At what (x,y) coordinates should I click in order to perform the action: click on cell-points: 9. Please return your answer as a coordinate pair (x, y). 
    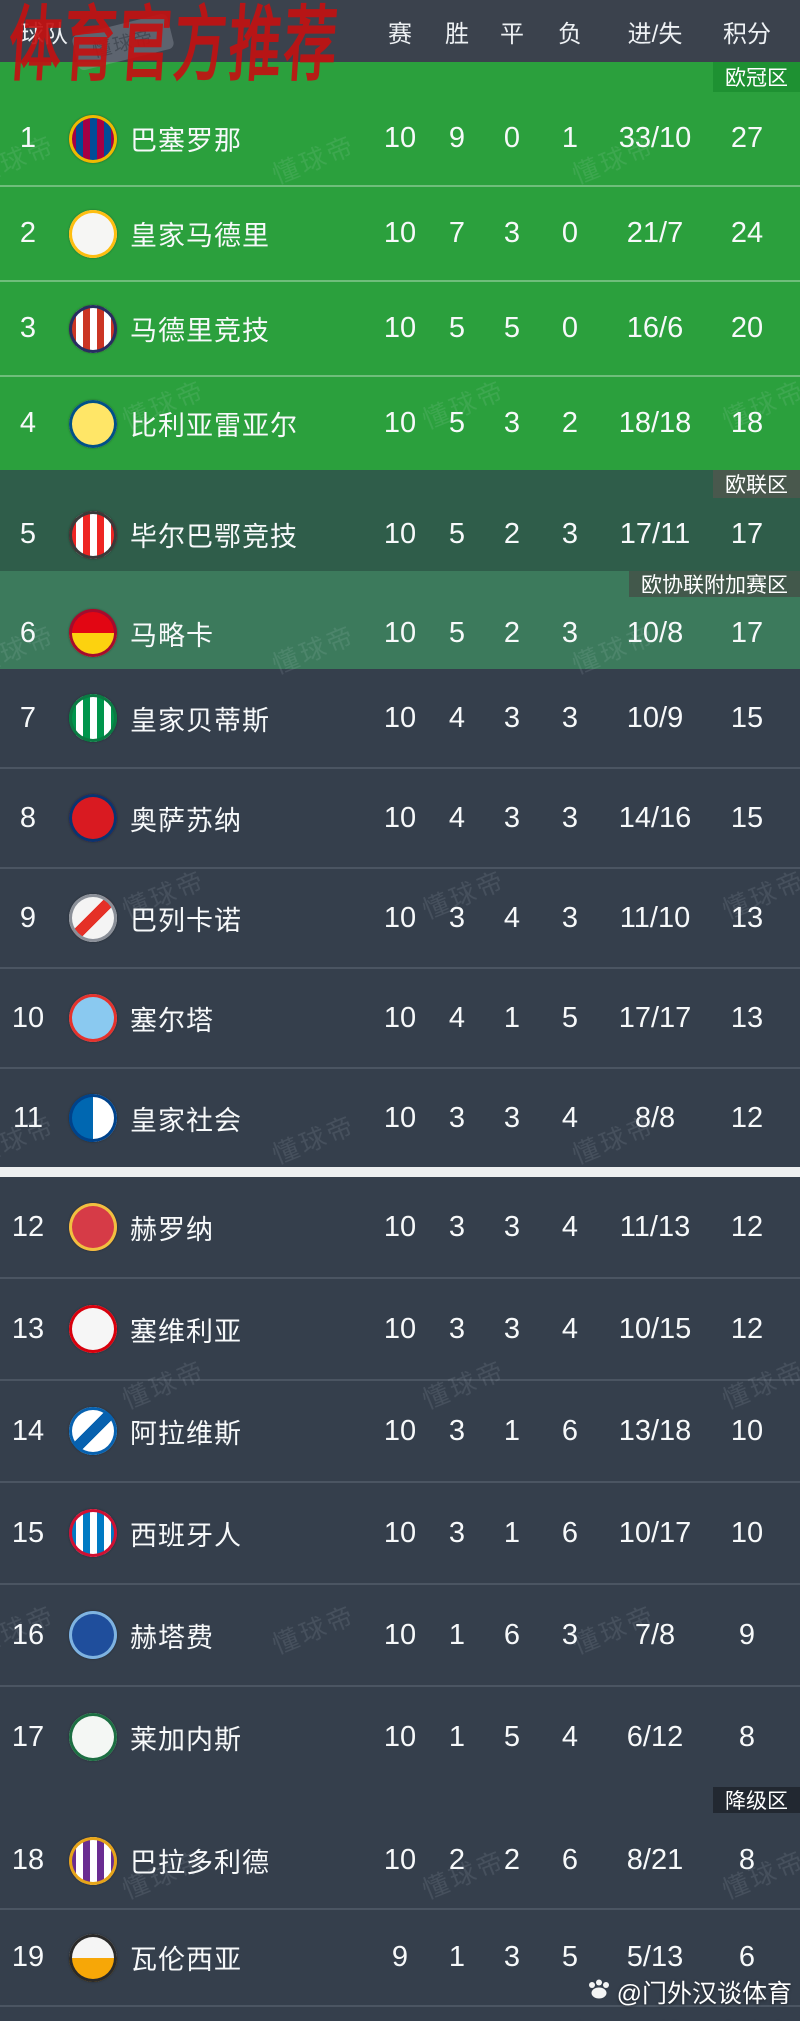
    Looking at the image, I should click on (747, 1634).